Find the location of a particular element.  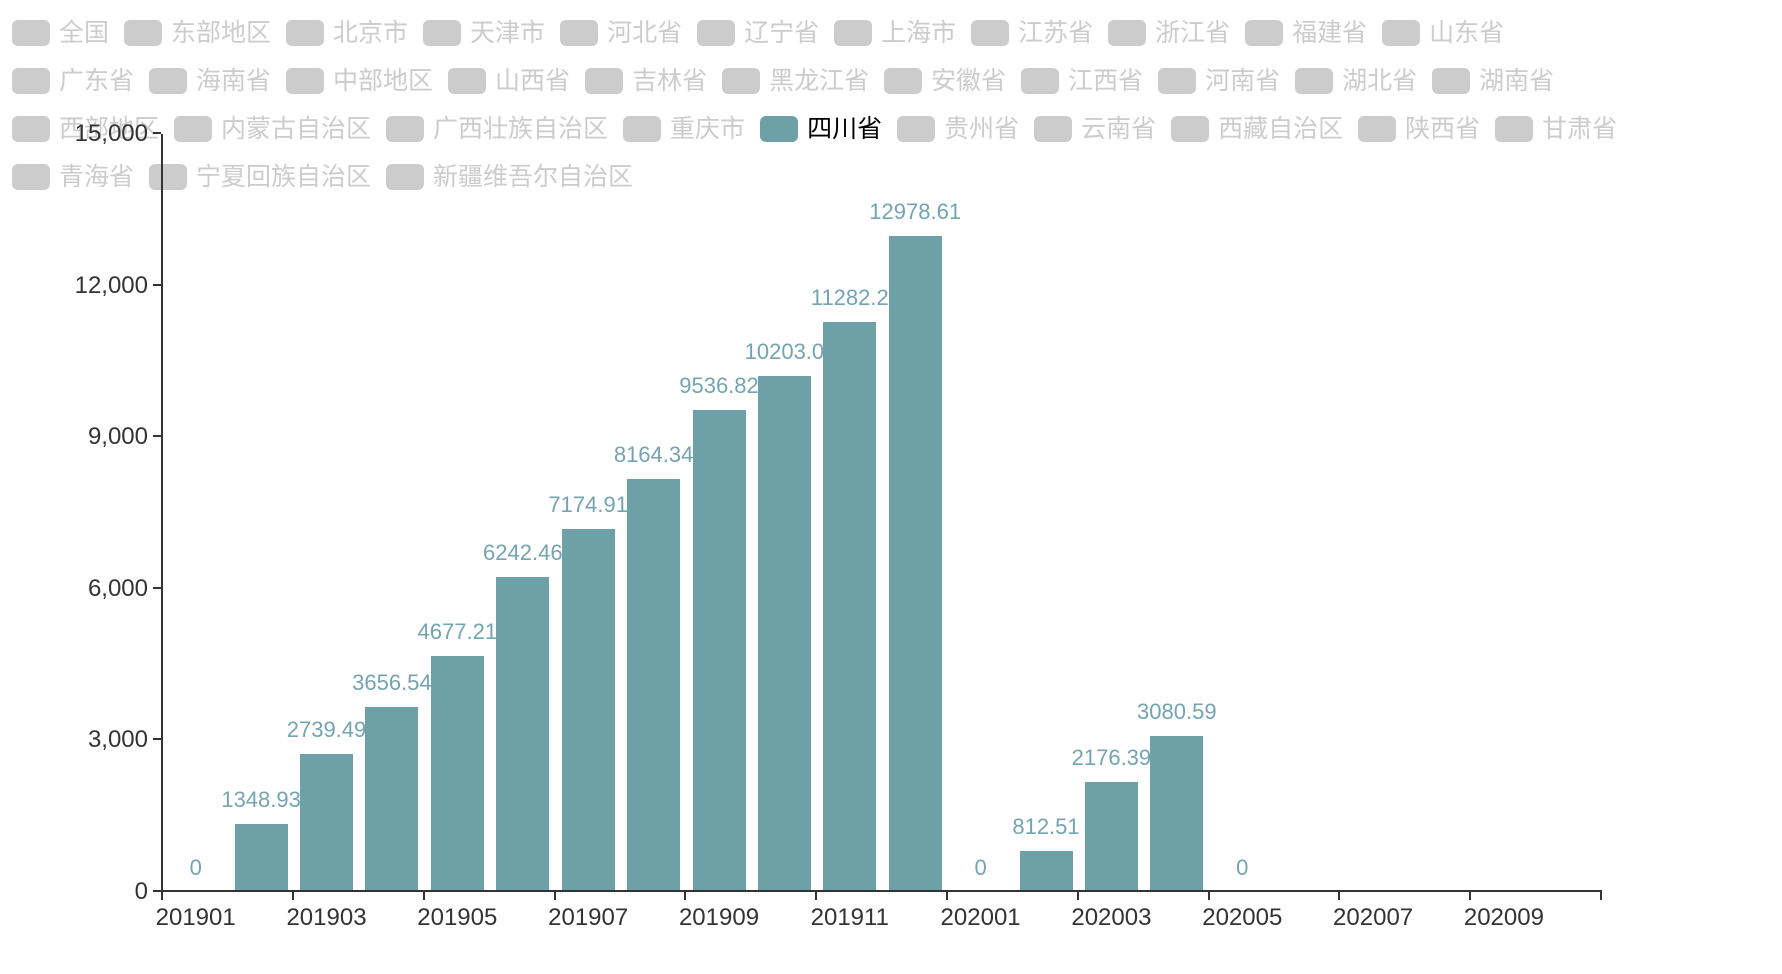

legend-item-label: 四川省 is located at coordinates (845, 129).